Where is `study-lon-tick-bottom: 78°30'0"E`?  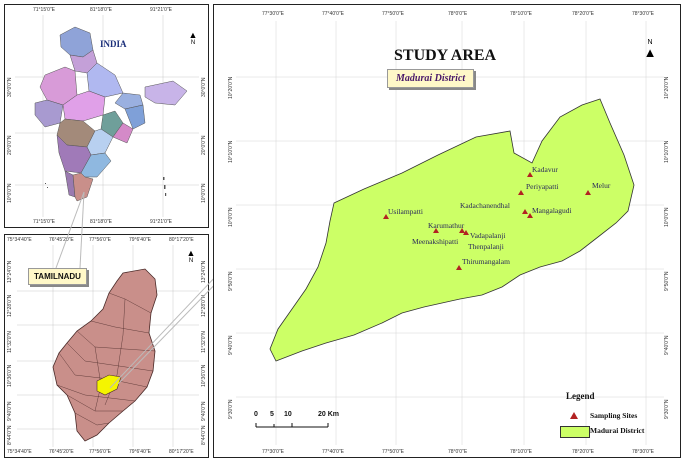
study-lon-tick-bottom: 78°30'0"E is located at coordinates (643, 452).